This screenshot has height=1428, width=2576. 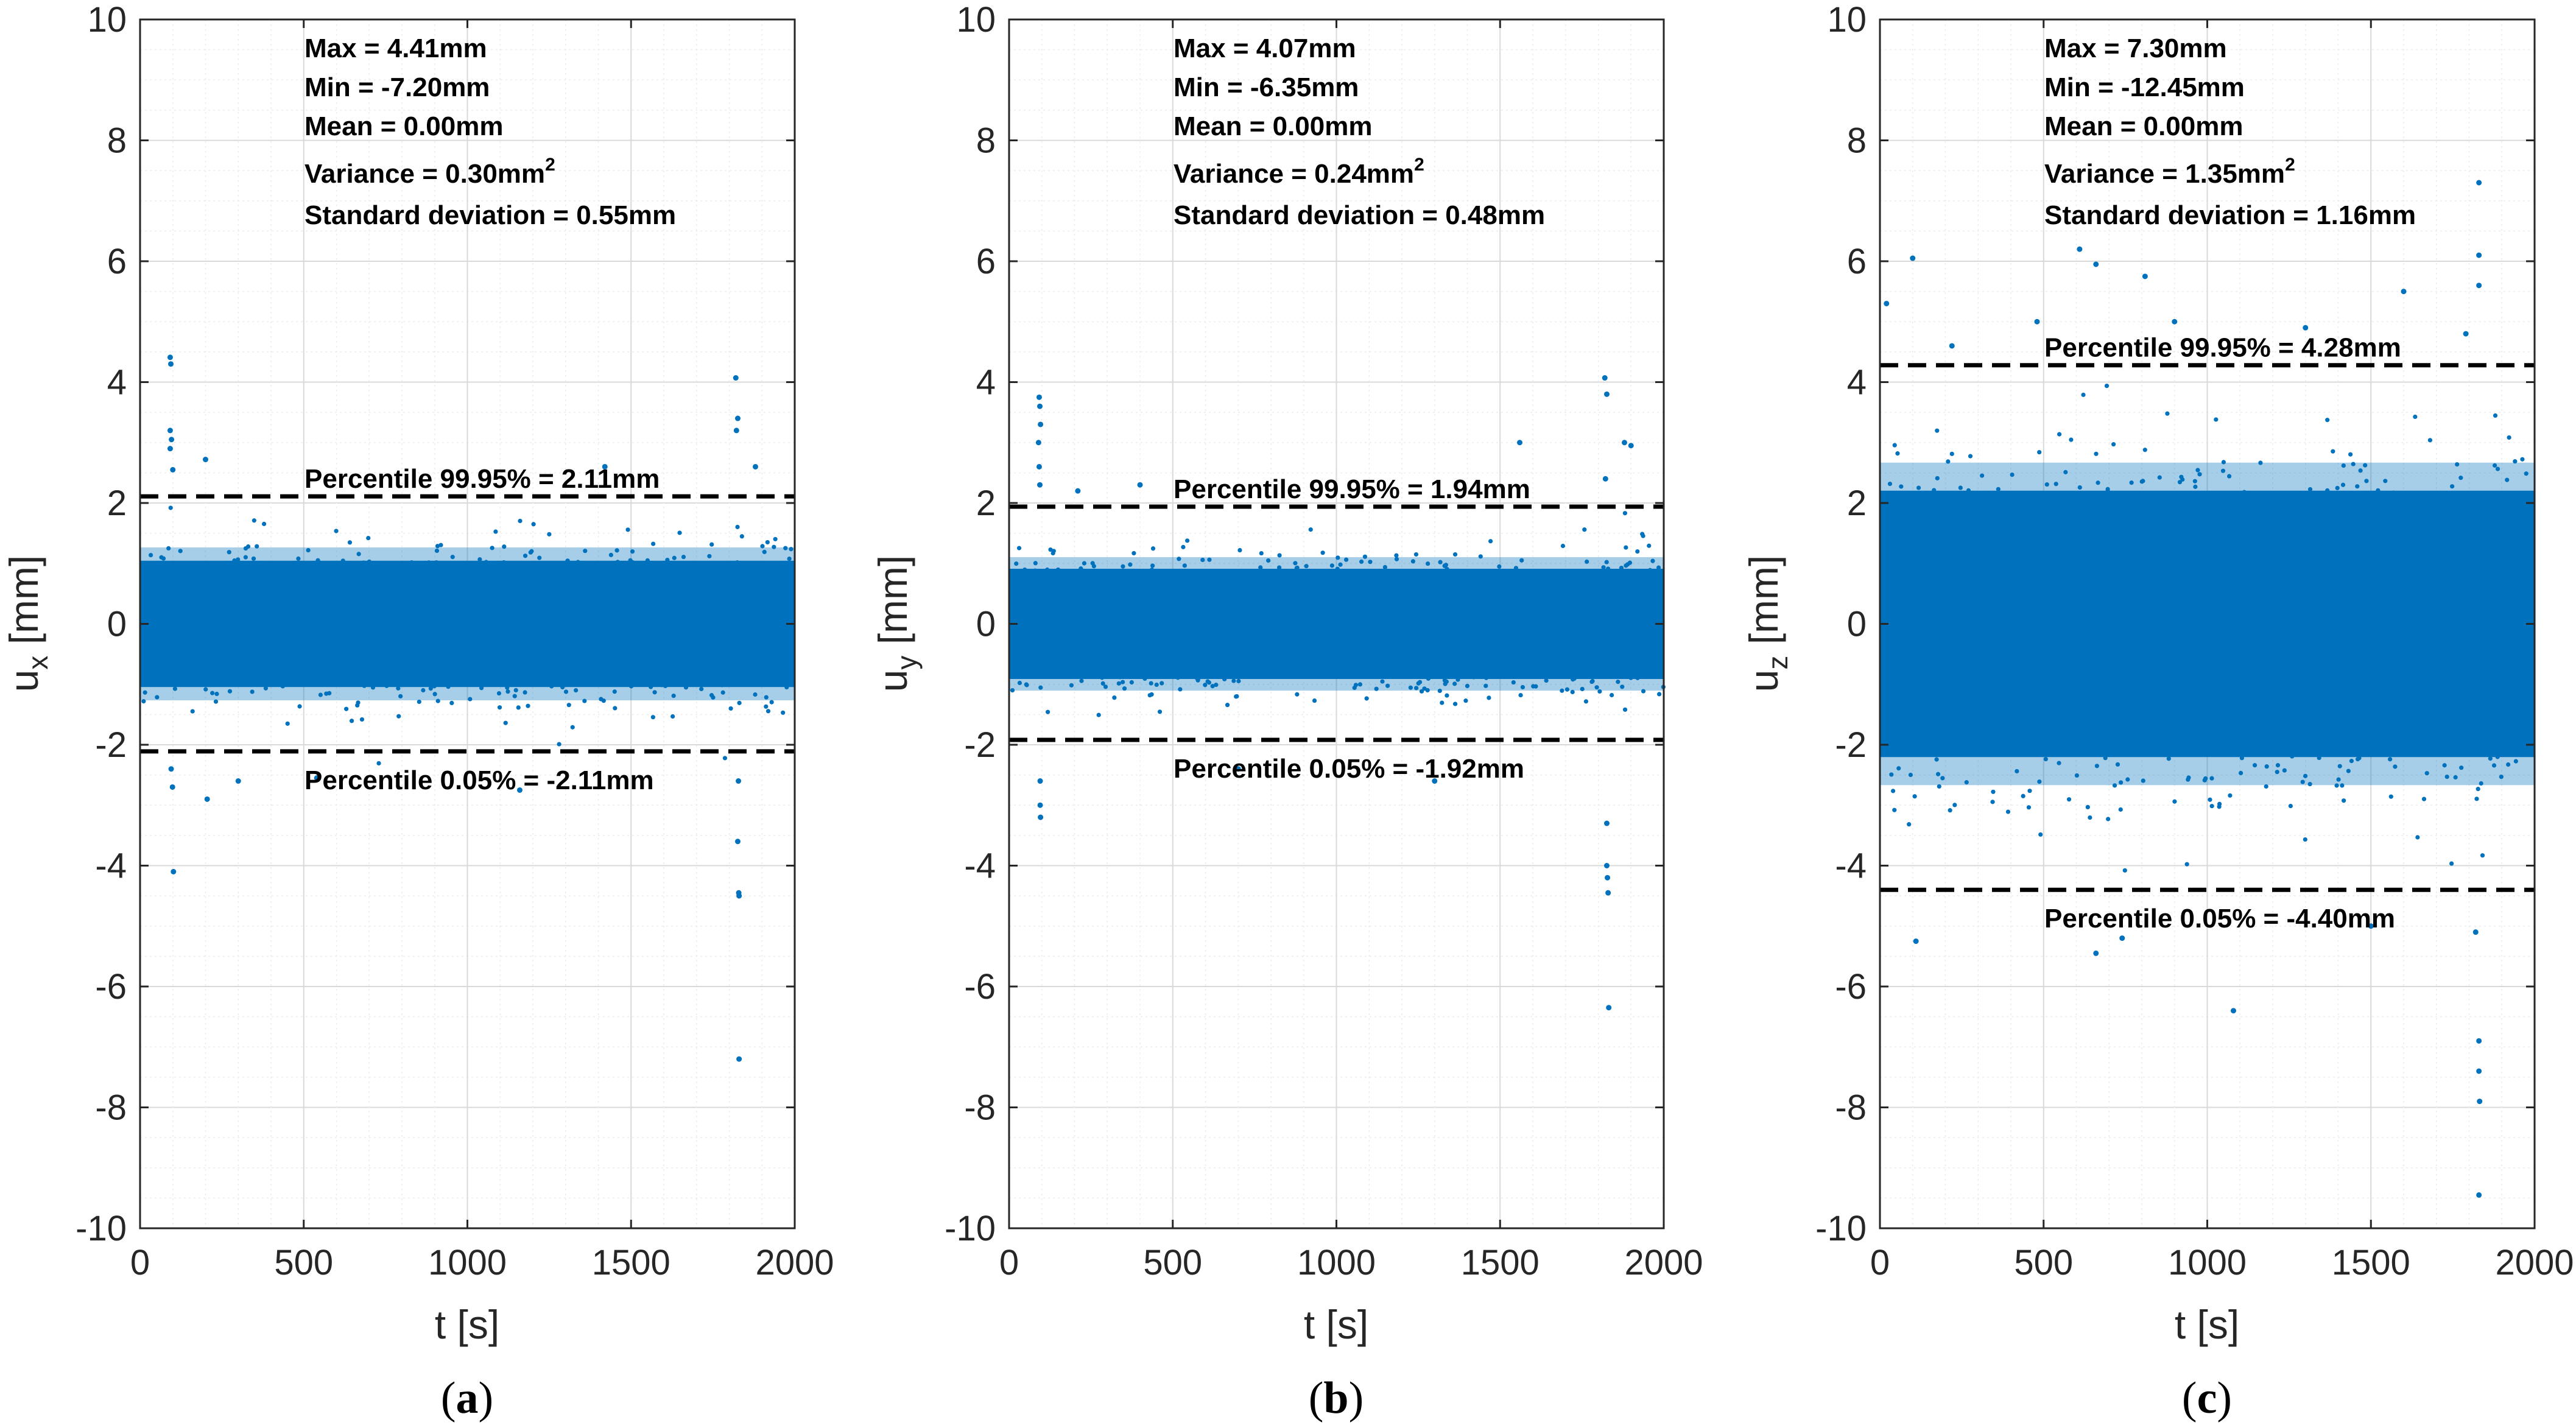 I want to click on caption-letter: b, so click(x=1335, y=1398).